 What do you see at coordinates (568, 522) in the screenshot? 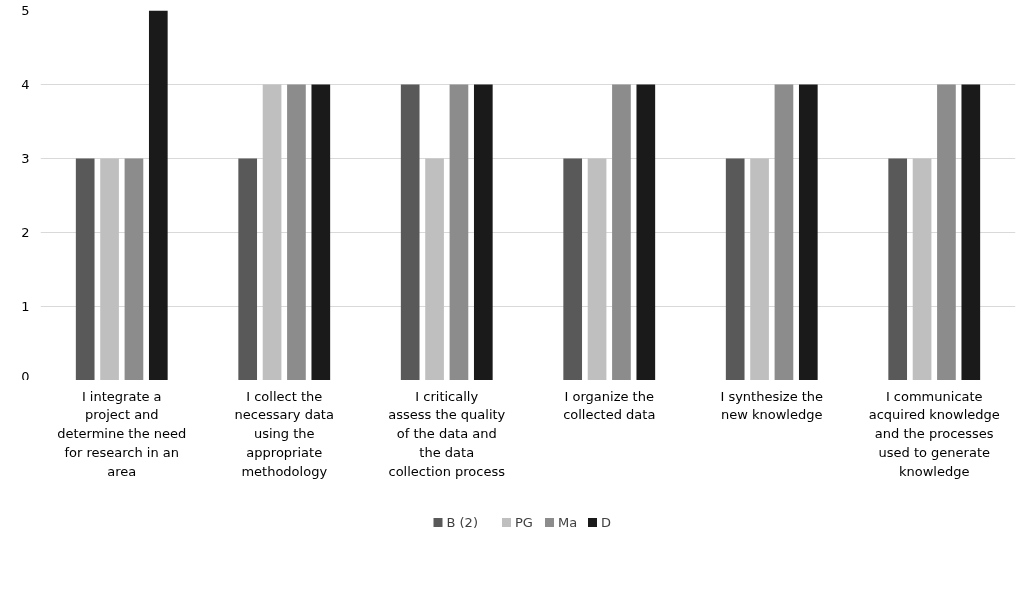
I see `legend-label: Ma` at bounding box center [568, 522].